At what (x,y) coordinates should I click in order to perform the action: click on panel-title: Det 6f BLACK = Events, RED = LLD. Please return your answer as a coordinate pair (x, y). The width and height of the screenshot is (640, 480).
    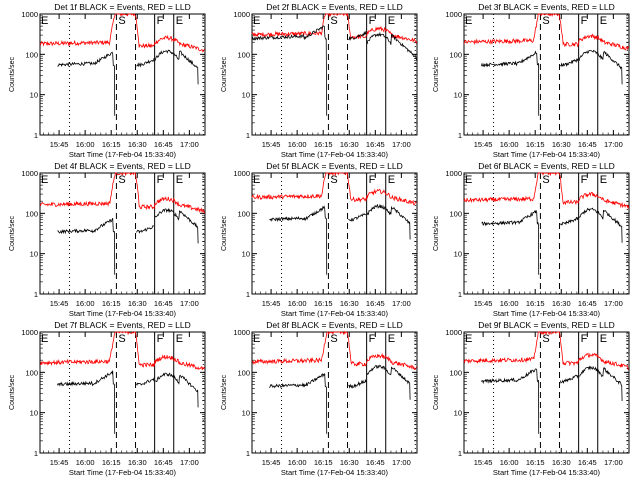
    Looking at the image, I should click on (546, 166).